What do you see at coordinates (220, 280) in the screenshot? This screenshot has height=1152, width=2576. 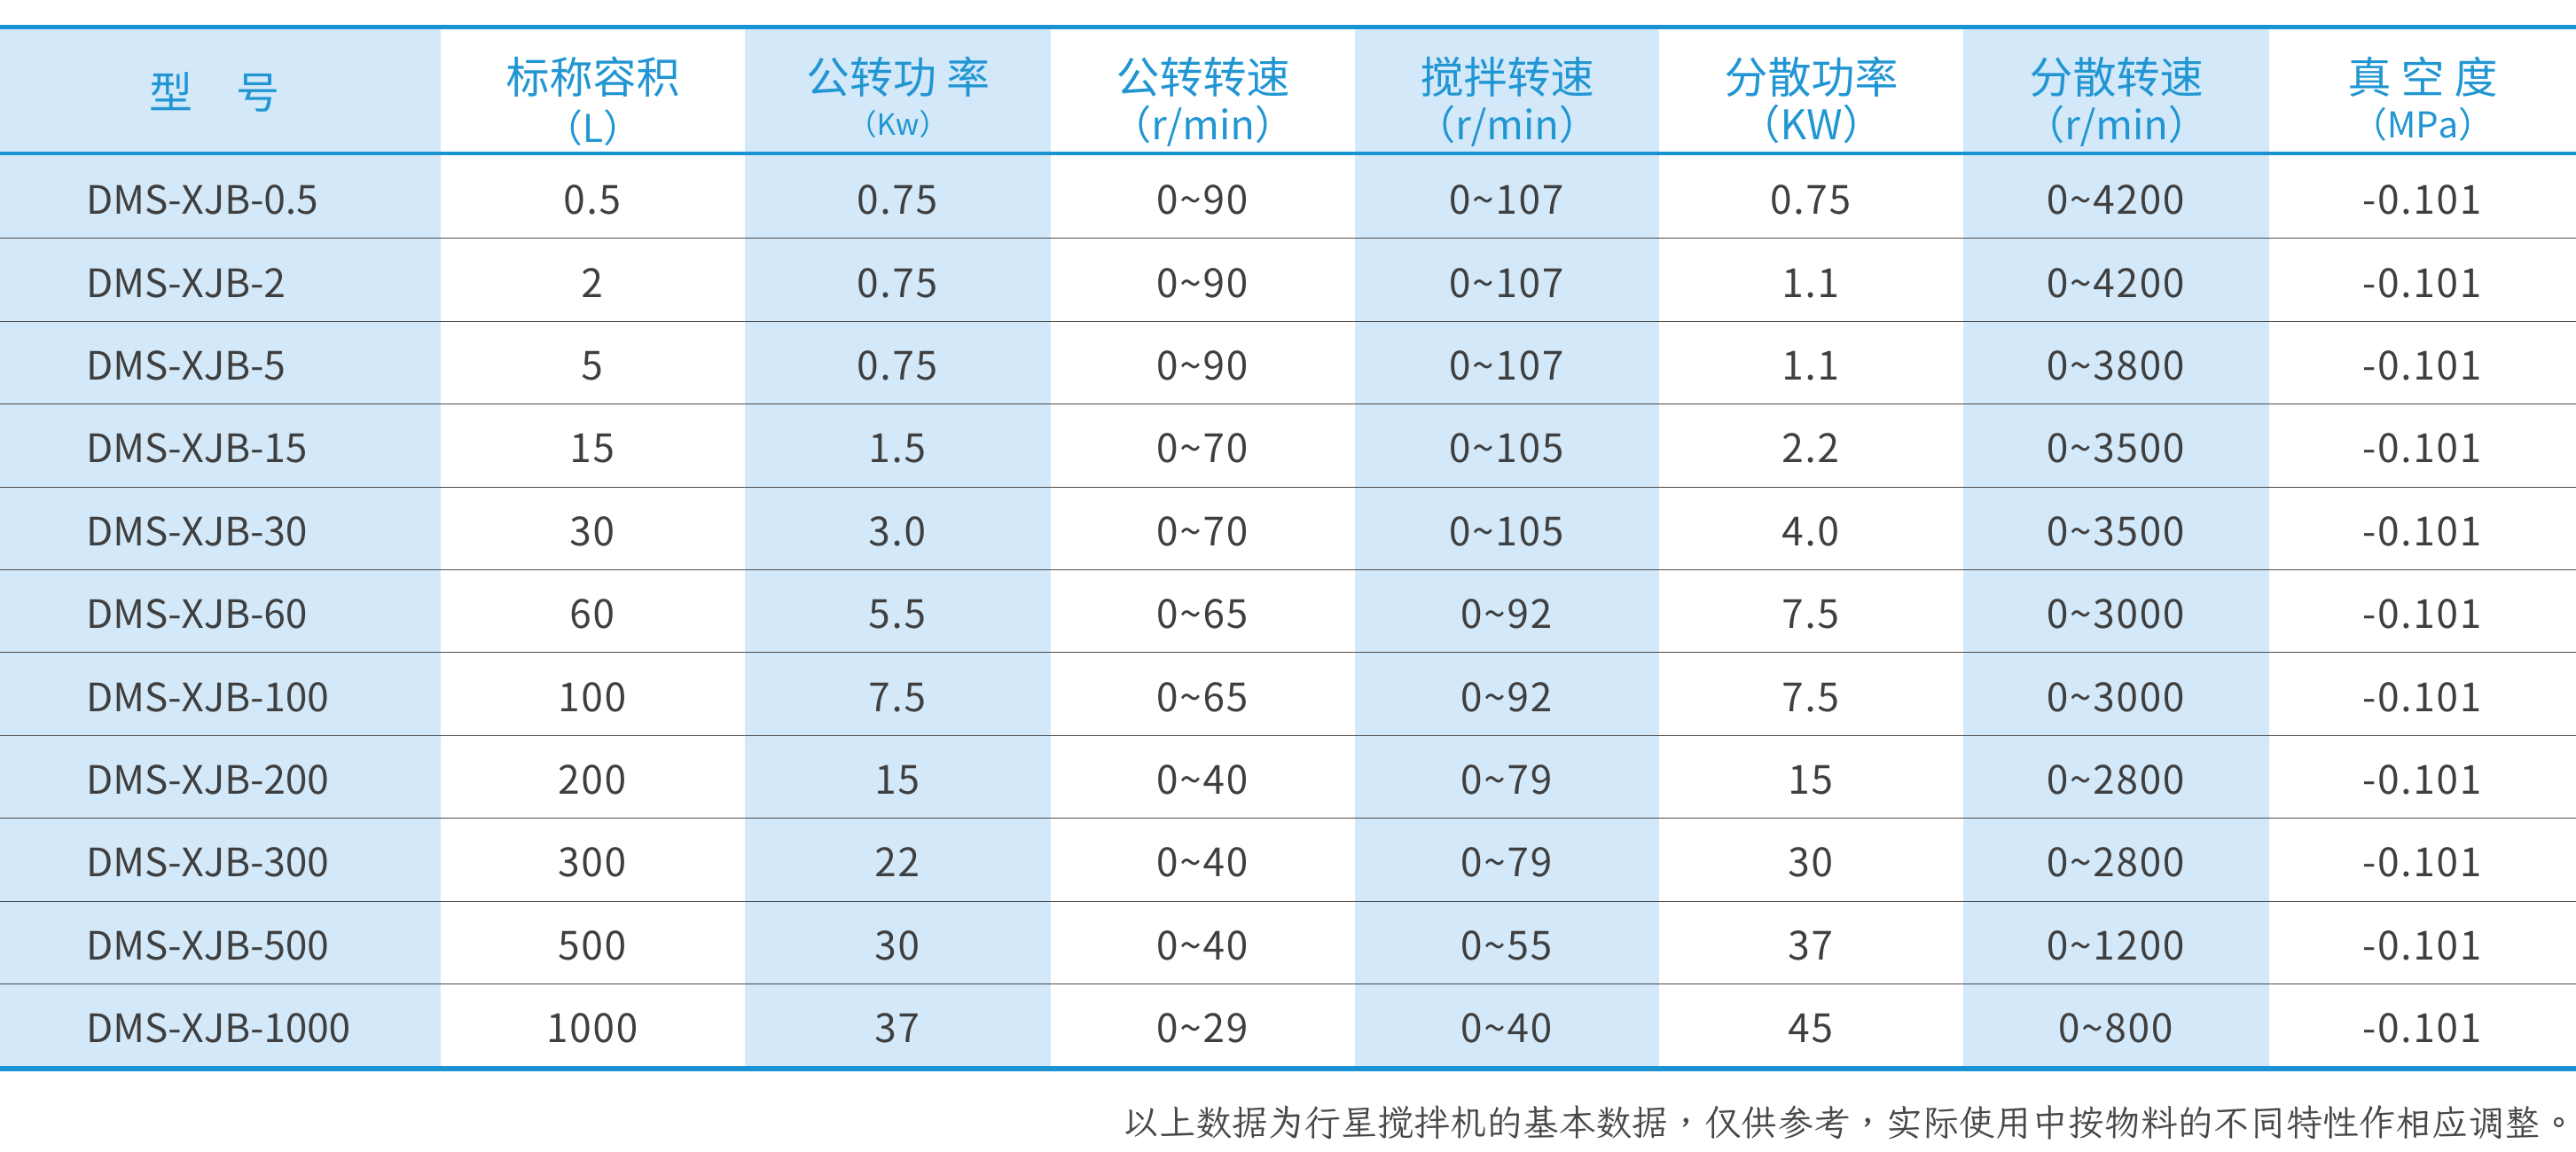 I see `model-cell: DMS-XJB-2` at bounding box center [220, 280].